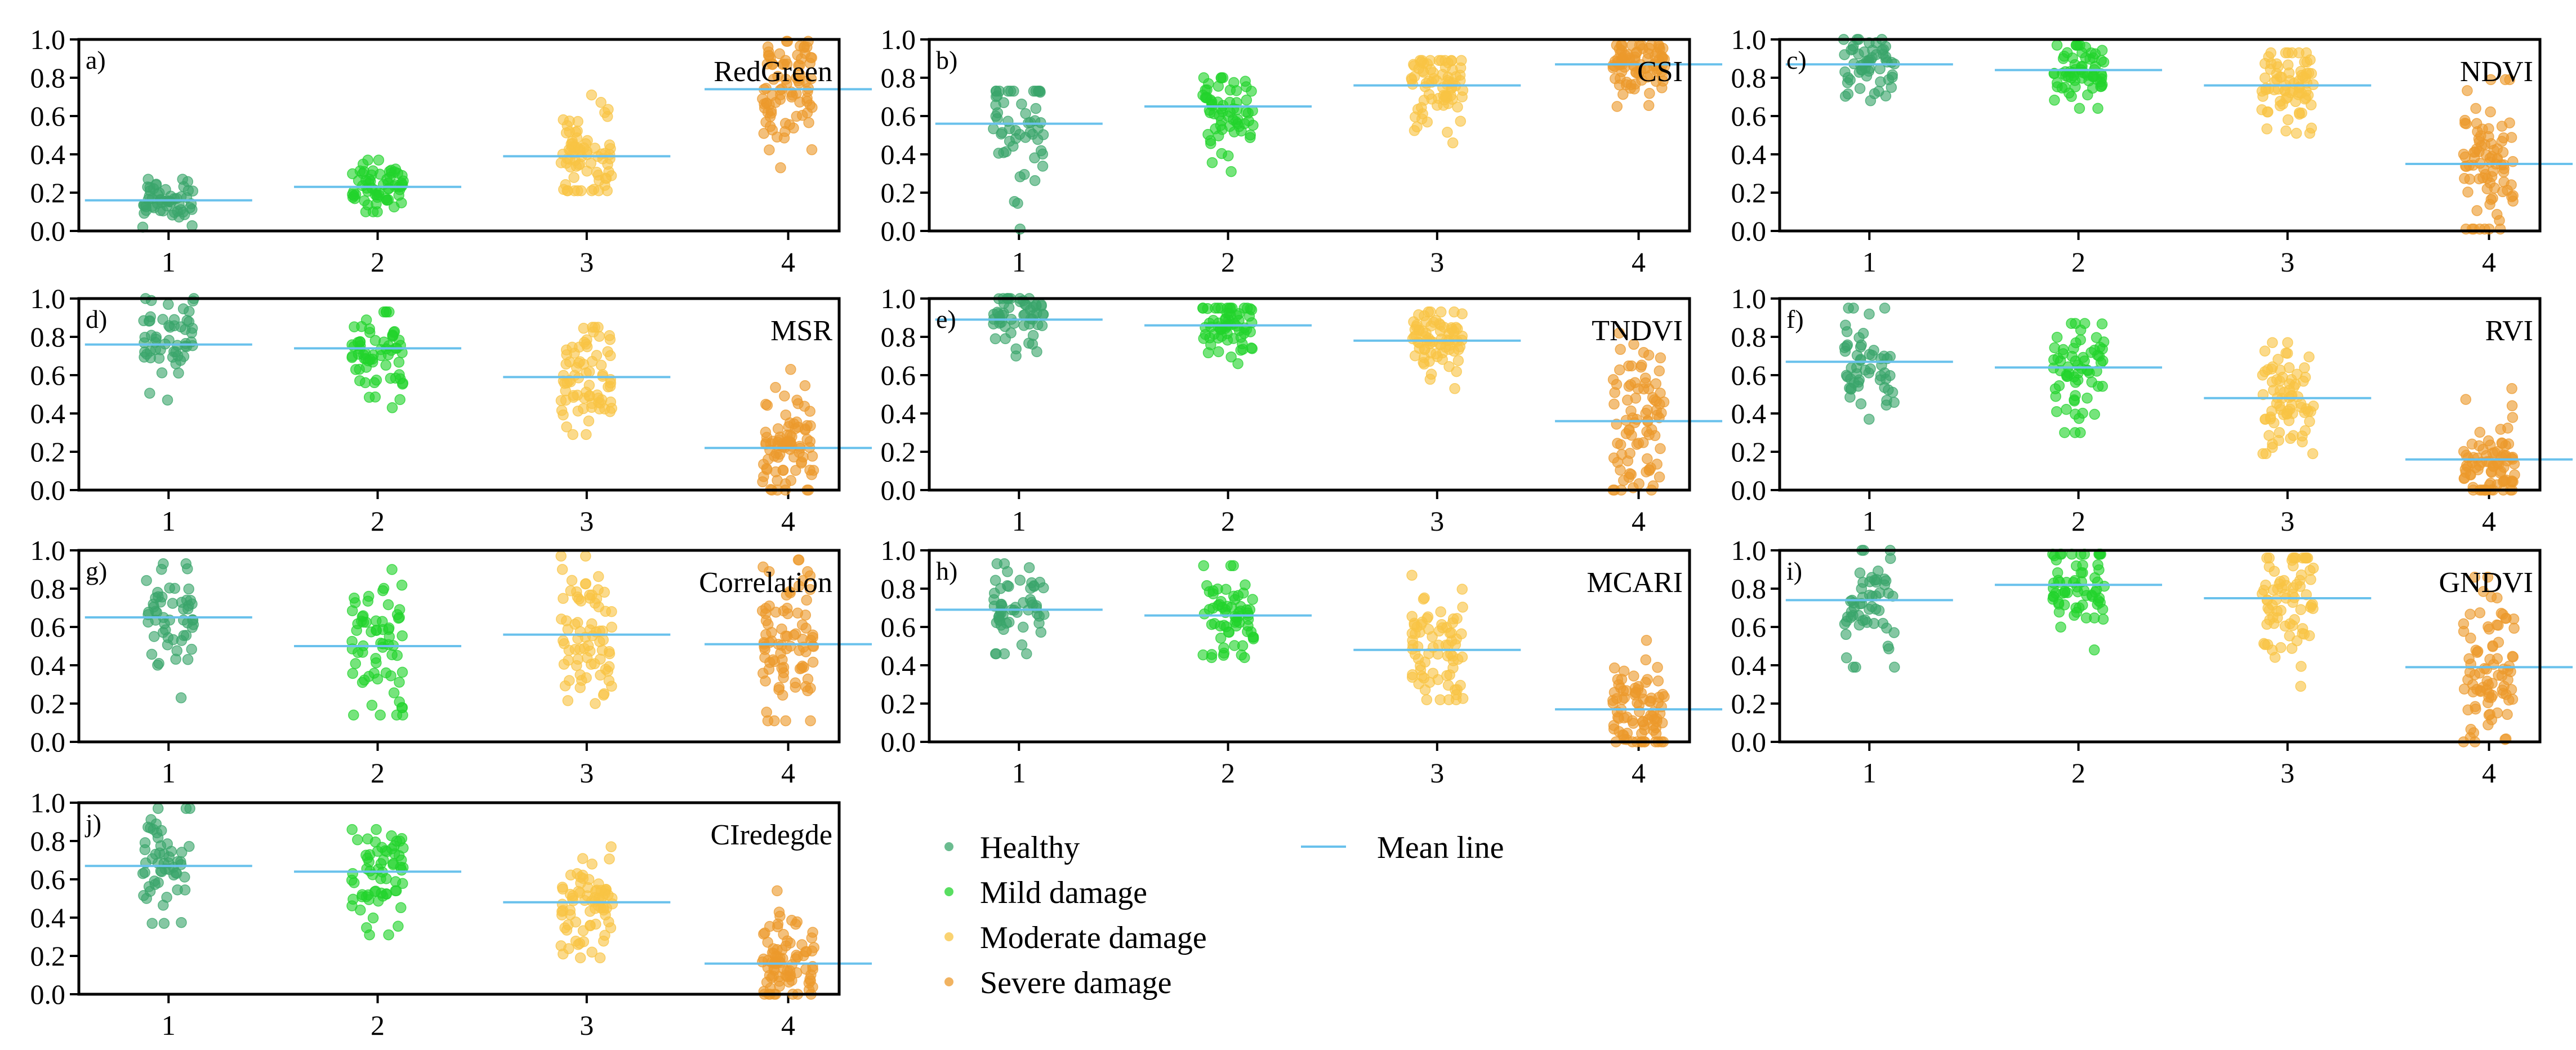 The height and width of the screenshot is (1050, 2576). Describe the element at coordinates (2152, 410) in the screenshot. I see `panel-rvi: 0.0 0.2 0.4 0.6 0.8 1.0 1 2 3 4 f) RVI` at that location.